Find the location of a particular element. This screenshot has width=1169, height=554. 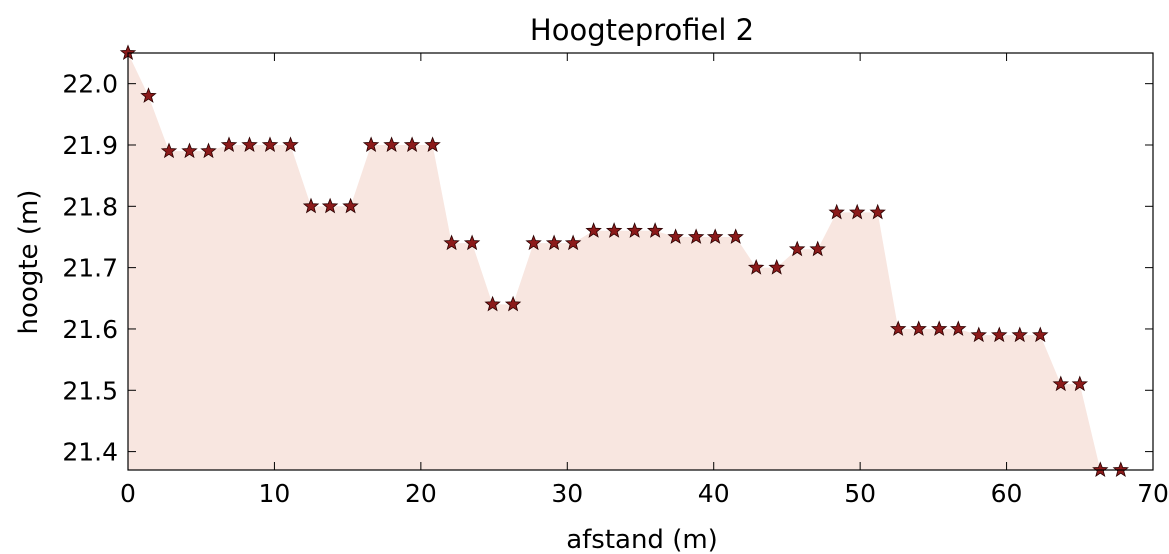

y-tick-label: 21.4 is located at coordinates (90, 452).